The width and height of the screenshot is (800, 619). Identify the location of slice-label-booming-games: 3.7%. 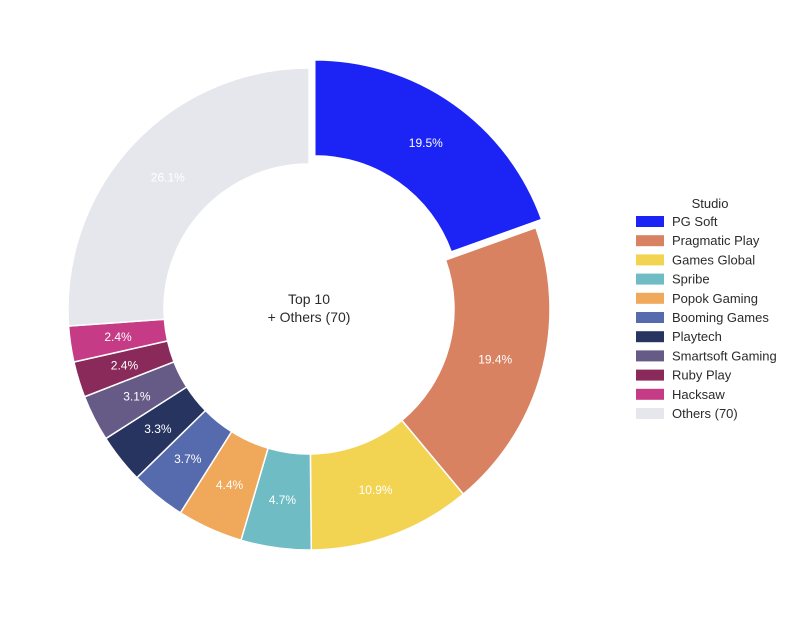
(188, 459).